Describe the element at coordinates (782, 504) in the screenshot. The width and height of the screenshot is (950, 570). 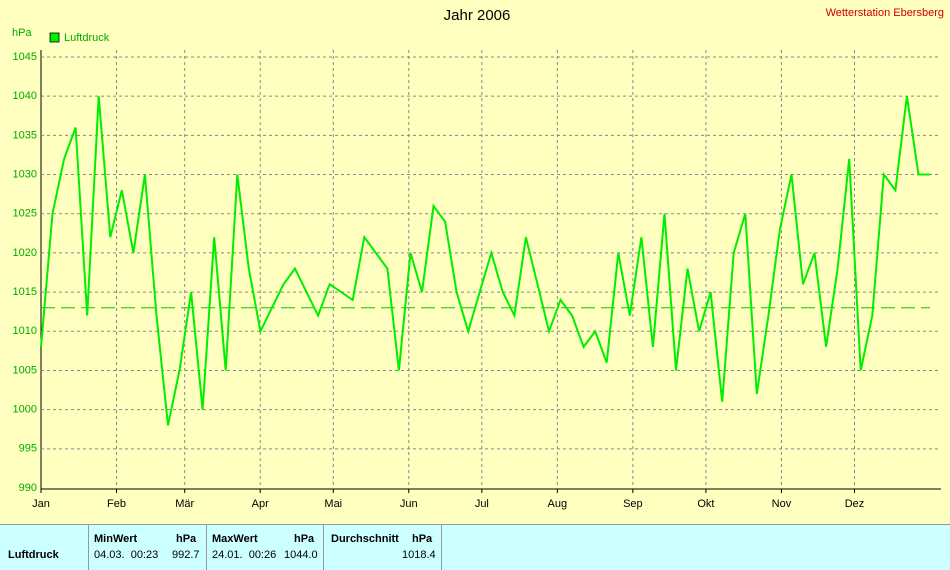
I see `x-tick-label: Nov` at that location.